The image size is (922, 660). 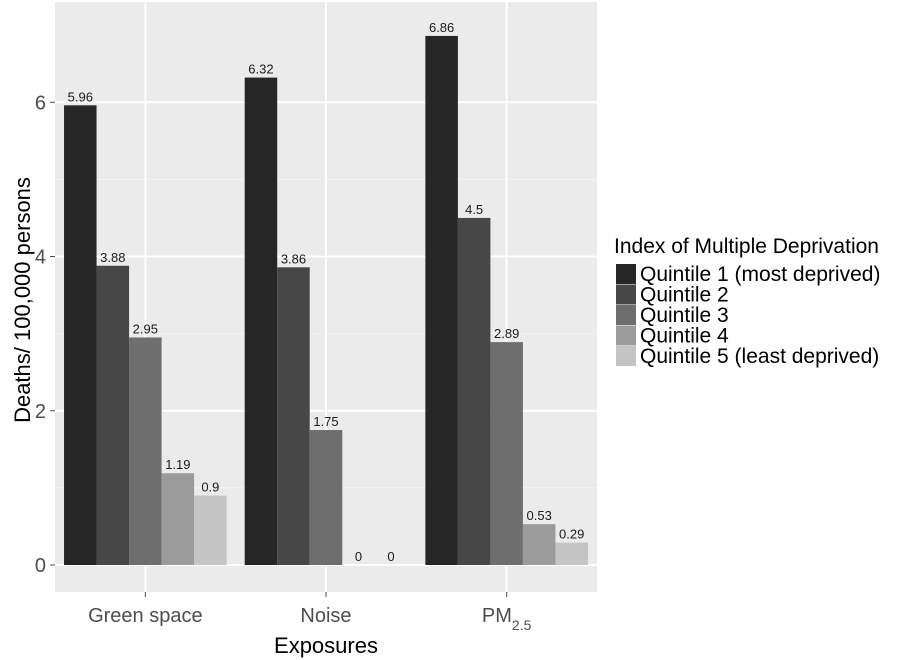 What do you see at coordinates (40, 258) in the screenshot?
I see `y-tick-label: 4` at bounding box center [40, 258].